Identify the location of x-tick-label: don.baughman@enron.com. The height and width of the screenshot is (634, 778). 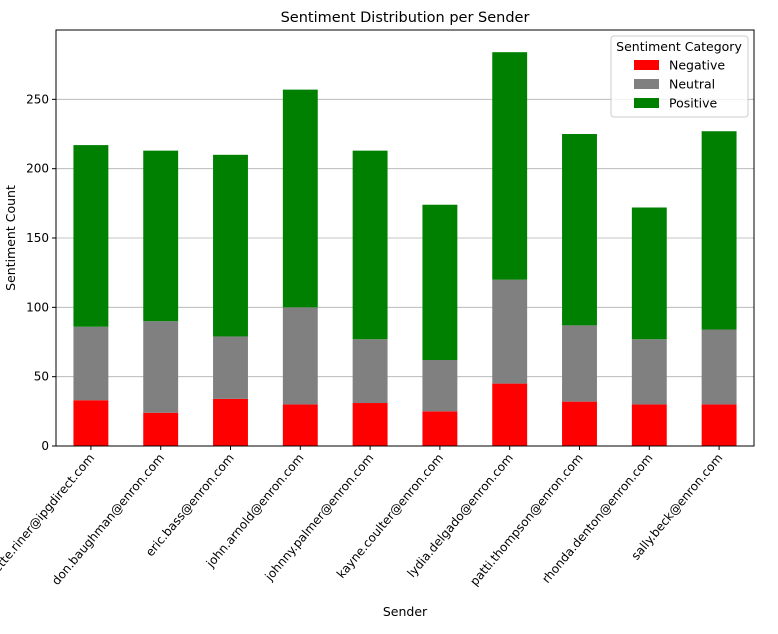
(108, 519).